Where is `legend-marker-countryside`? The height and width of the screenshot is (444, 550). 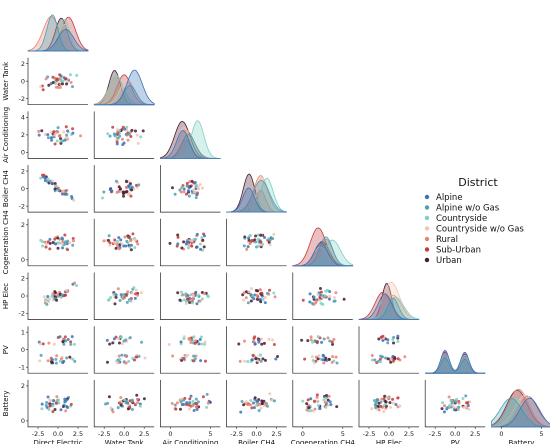 legend-marker-countryside is located at coordinates (427, 218).